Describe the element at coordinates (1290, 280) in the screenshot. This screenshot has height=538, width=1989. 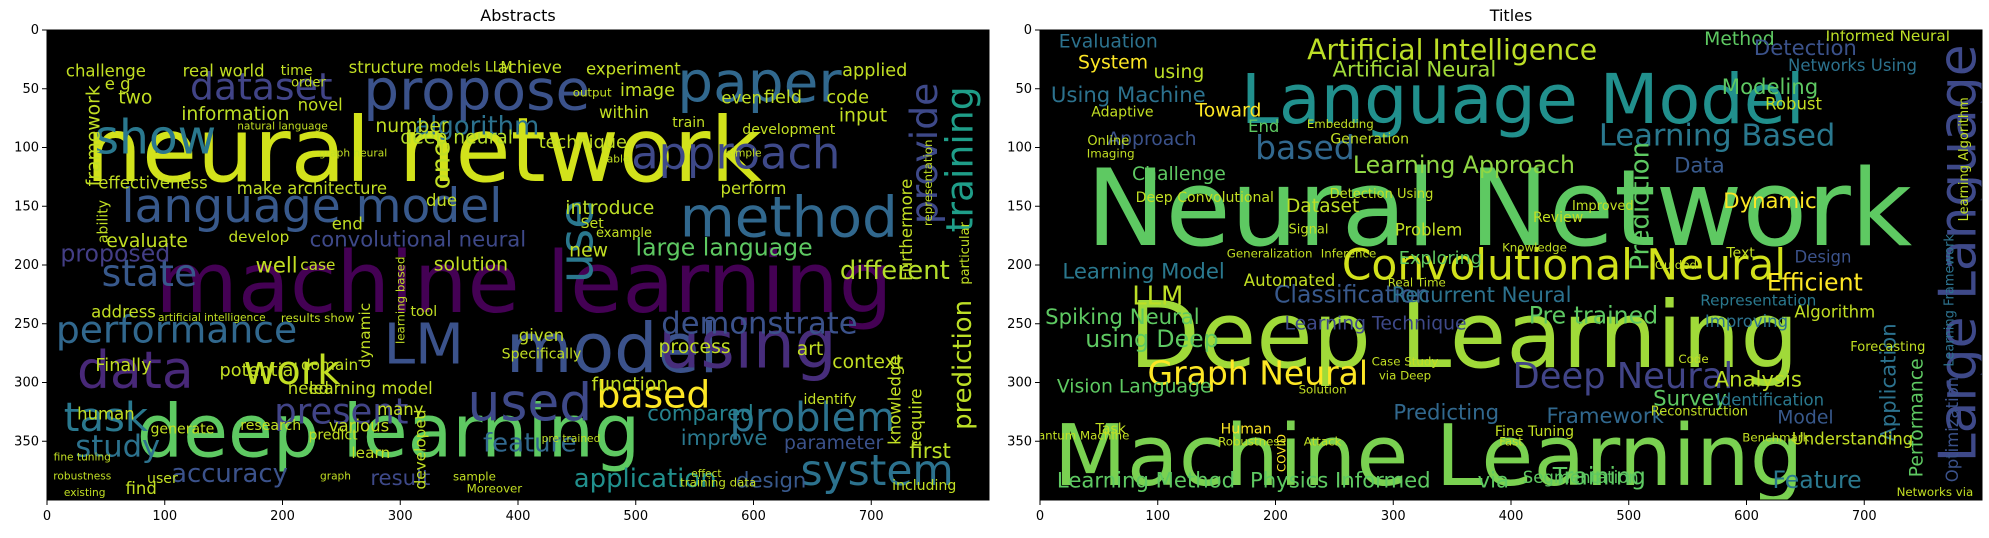
I see `word: Automated` at that location.